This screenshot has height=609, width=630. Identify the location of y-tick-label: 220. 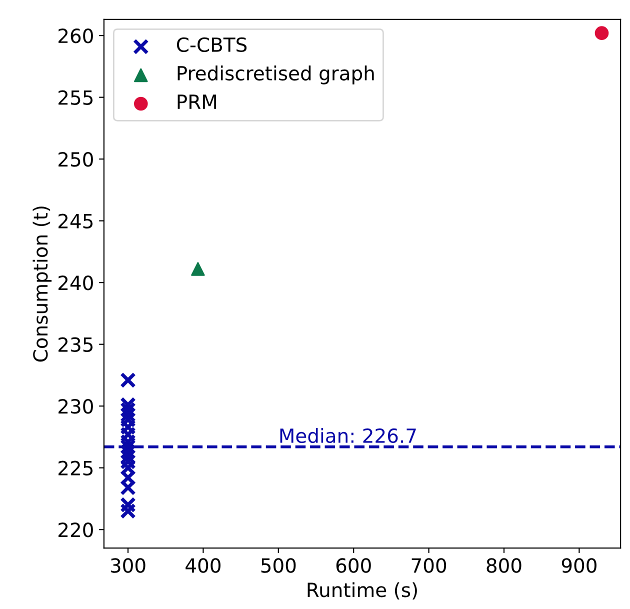
(75, 530).